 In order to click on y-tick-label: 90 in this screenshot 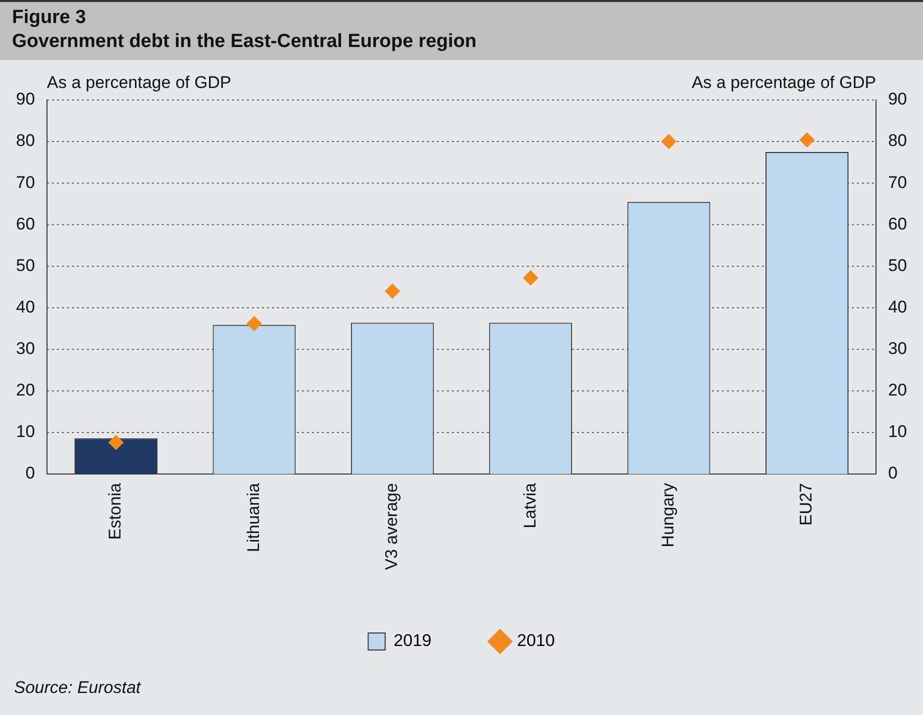, I will do `click(25, 99)`.